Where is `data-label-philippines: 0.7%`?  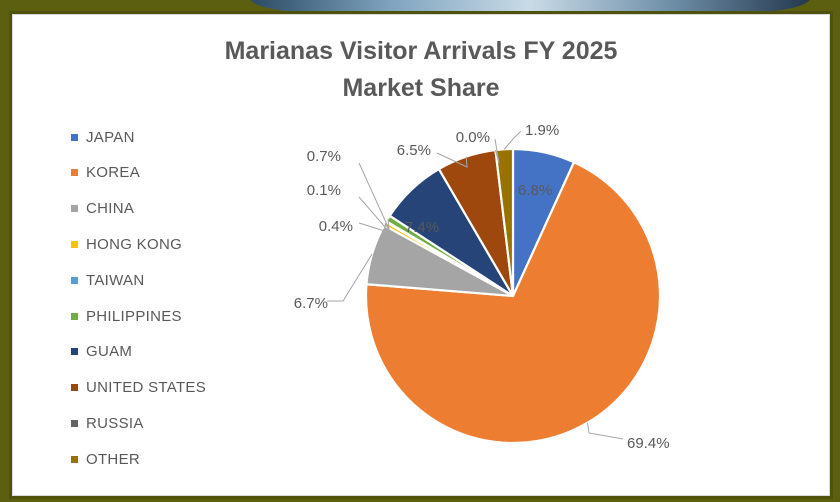
data-label-philippines: 0.7% is located at coordinates (324, 156).